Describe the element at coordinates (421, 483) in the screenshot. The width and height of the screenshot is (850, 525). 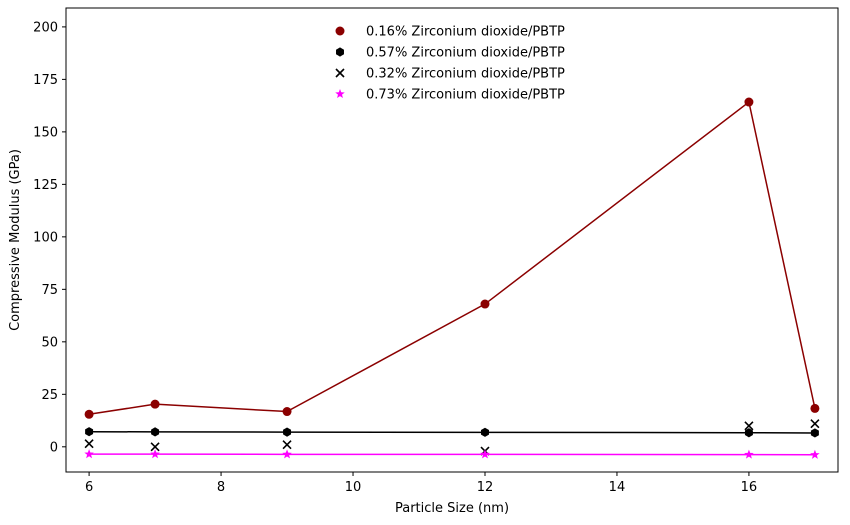
I see `x-axis-ticks: 6 8 10 12 14 16` at that location.